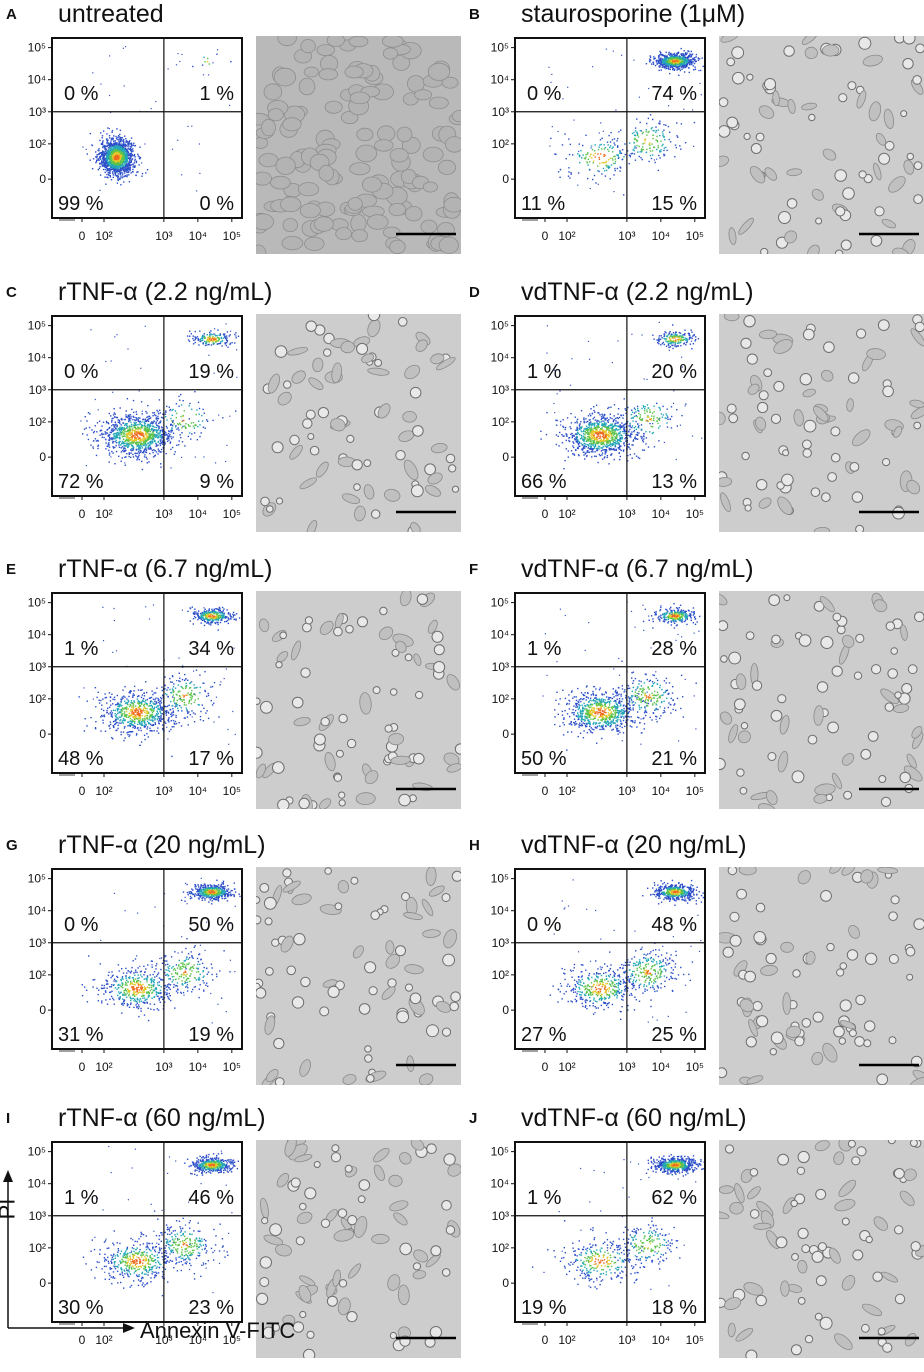 This screenshot has width=924, height=1372. Describe the element at coordinates (661, 236) in the screenshot. I see `x-tick-label: 10⁴` at that location.